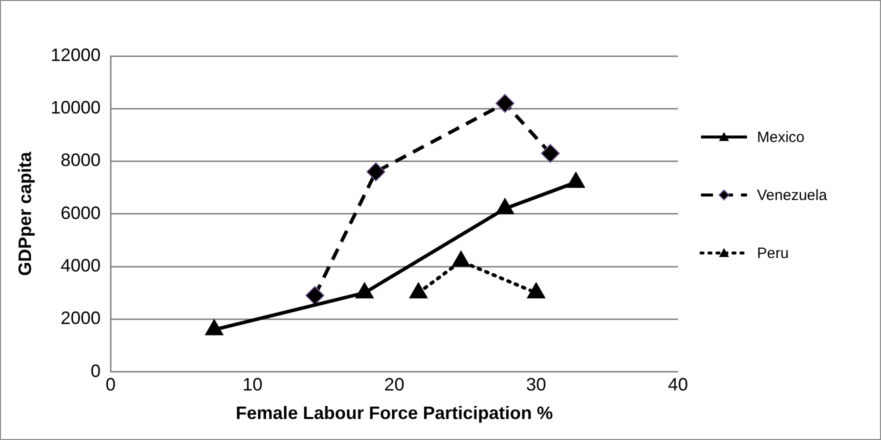 This screenshot has width=881, height=440. Describe the element at coordinates (781, 137) in the screenshot. I see `legend-label: Mexico` at that location.